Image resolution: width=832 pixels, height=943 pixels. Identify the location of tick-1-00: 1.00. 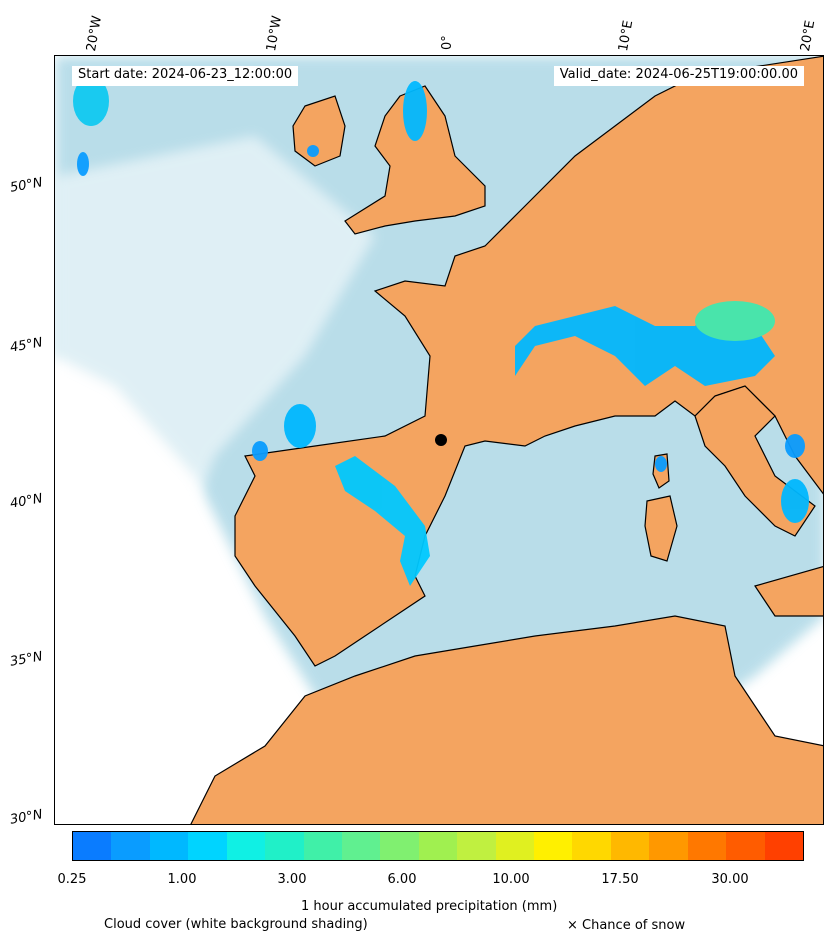
(182, 879).